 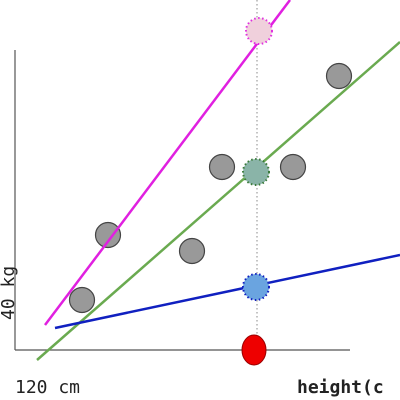 What do you see at coordinates (9, 293) in the screenshot?
I see `y-start-label: 40 kg` at bounding box center [9, 293].